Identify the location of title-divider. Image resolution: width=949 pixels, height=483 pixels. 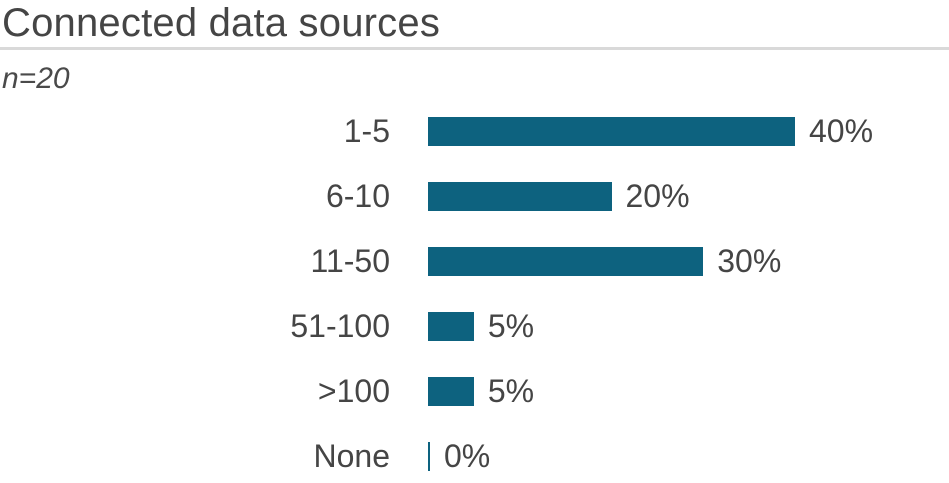
(474, 48).